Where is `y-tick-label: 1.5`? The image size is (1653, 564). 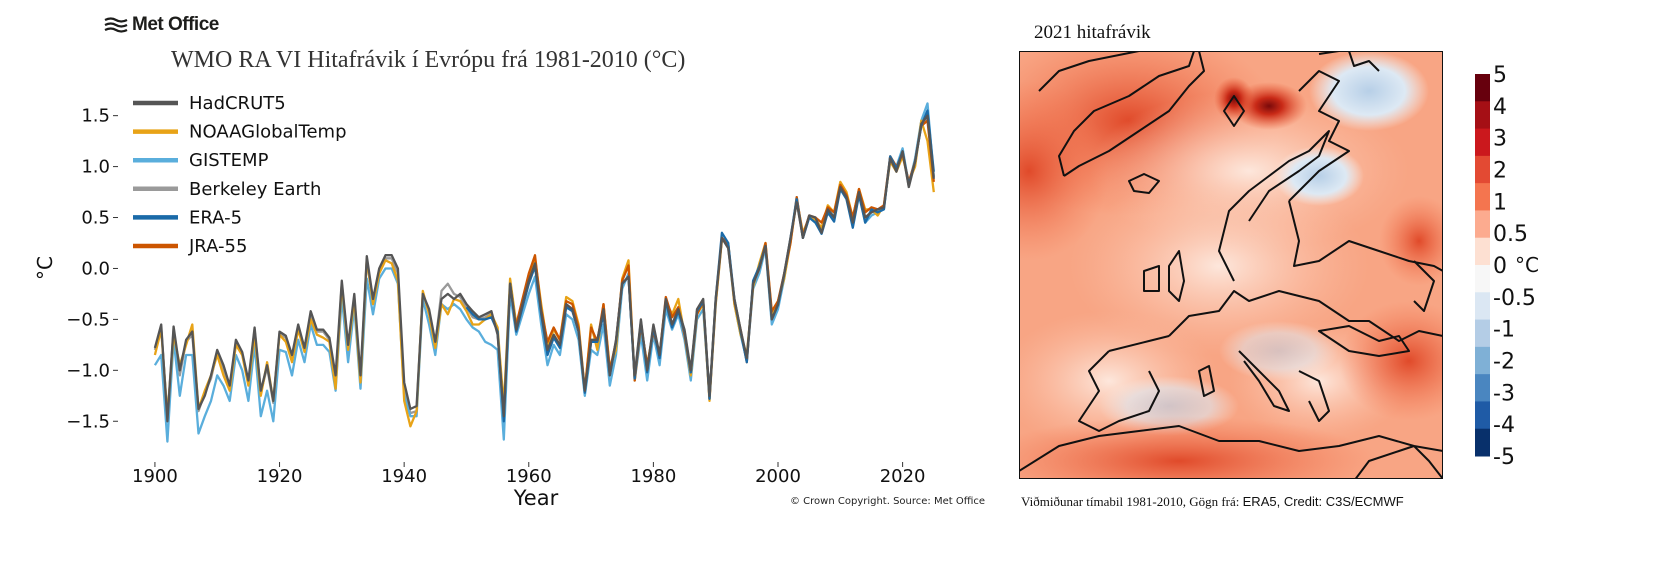
y-tick-label: 1.5 is located at coordinates (95, 116).